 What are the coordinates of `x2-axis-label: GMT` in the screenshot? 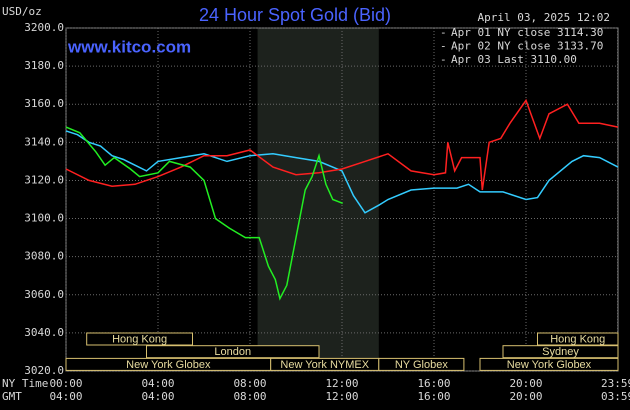 It's located at (12, 396).